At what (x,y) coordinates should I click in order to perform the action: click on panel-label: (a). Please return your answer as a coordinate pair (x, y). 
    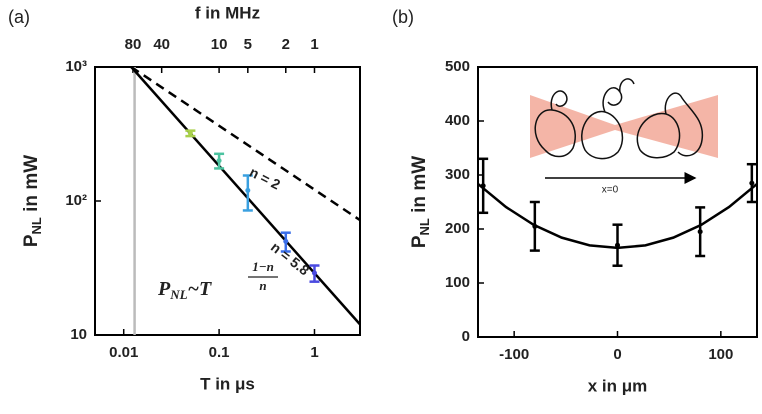
    Looking at the image, I should click on (19, 17).